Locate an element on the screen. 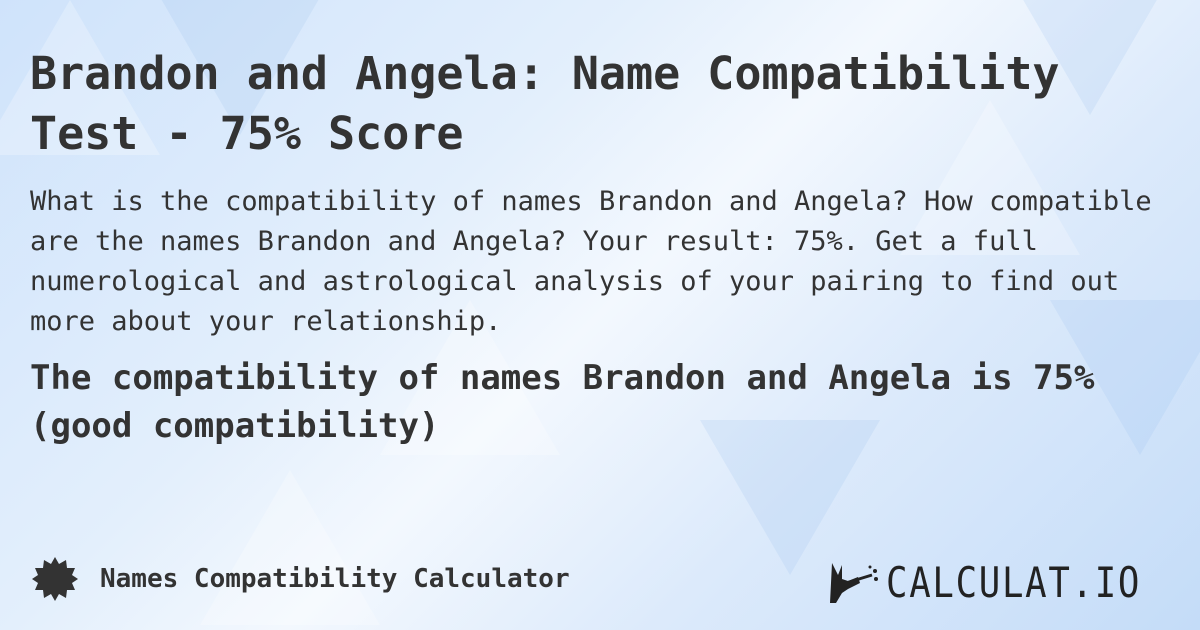 The height and width of the screenshot is (630, 1200). calculat-logo: CALCULAT.IO is located at coordinates (1007, 582).